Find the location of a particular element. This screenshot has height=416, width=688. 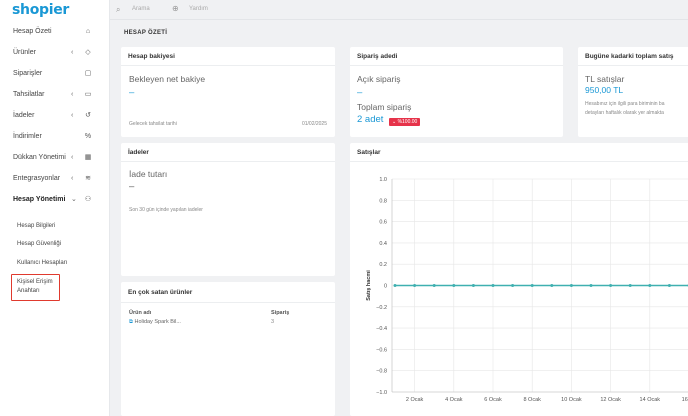

help-link: Yardım is located at coordinates (198, 9).